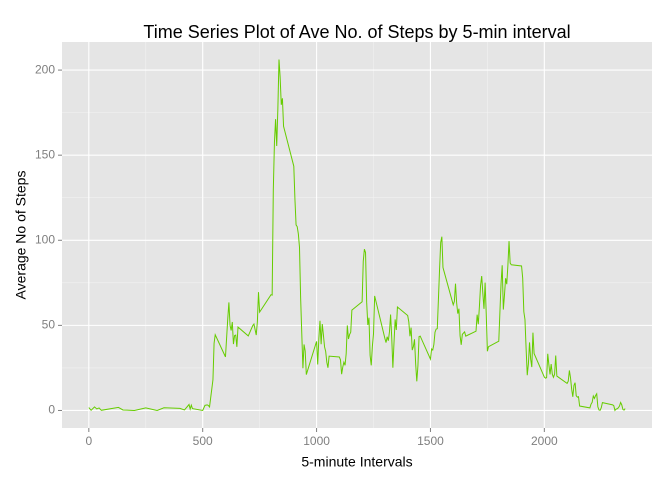 This screenshot has height=480, width=672. What do you see at coordinates (45, 239) in the screenshot?
I see `y-tick-label: 100` at bounding box center [45, 239].